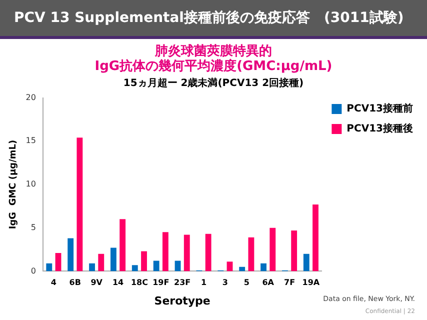 Image resolution: width=427 pixels, height=320 pixels. I want to click on x-tick-label: 1, so click(203, 283).